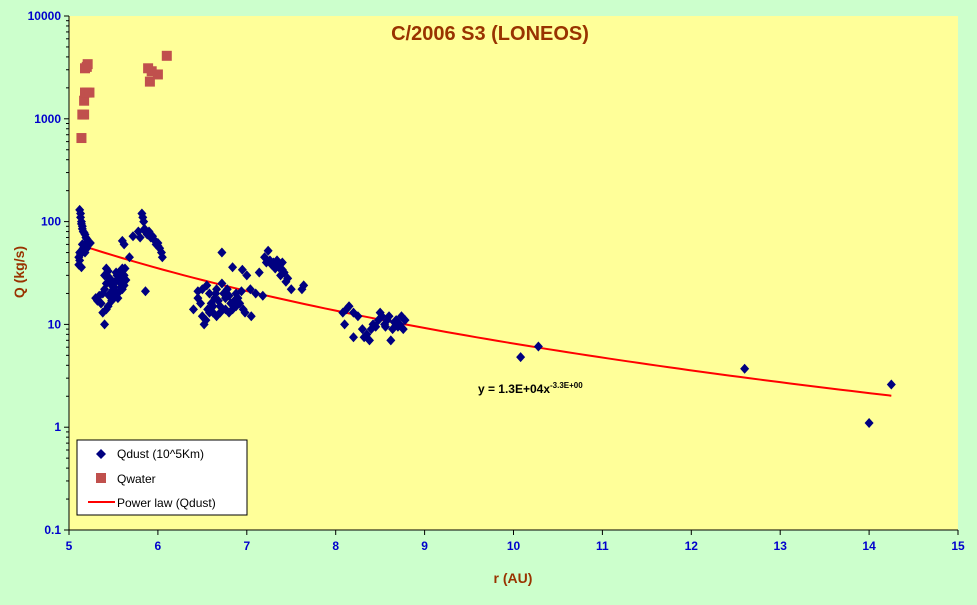 The image size is (977, 605). Describe the element at coordinates (513, 578) in the screenshot. I see `x-axis-label: r (AU)` at that location.